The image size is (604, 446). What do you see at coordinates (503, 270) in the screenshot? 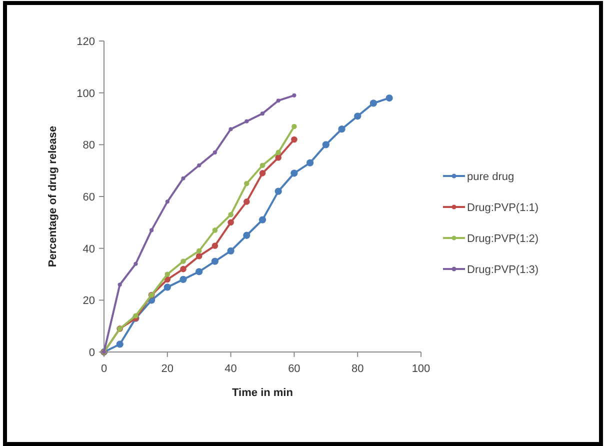
I see `legend-label: Drug:PVP(1:3)` at bounding box center [503, 270].